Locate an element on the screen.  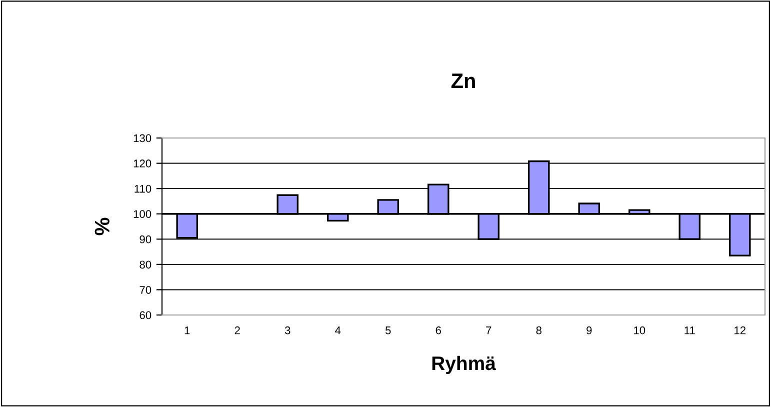
x-tick-label: 1 is located at coordinates (187, 330).